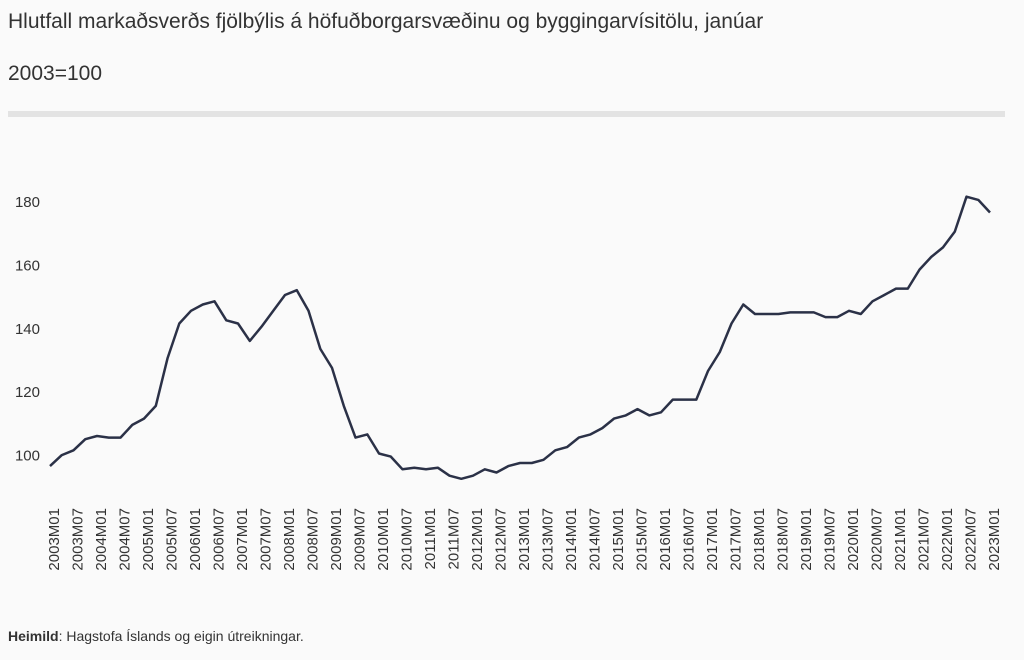  What do you see at coordinates (195, 539) in the screenshot?
I see `x-tick-label: 2006M01` at bounding box center [195, 539].